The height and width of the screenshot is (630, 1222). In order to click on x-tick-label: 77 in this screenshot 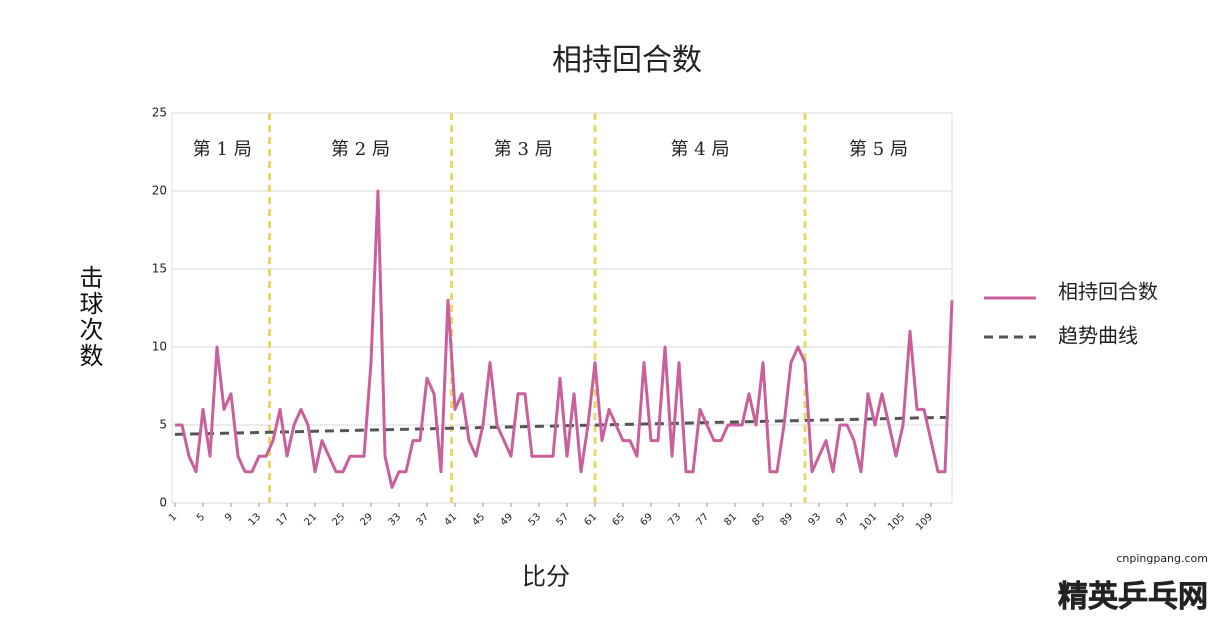, I will do `click(702, 519)`.